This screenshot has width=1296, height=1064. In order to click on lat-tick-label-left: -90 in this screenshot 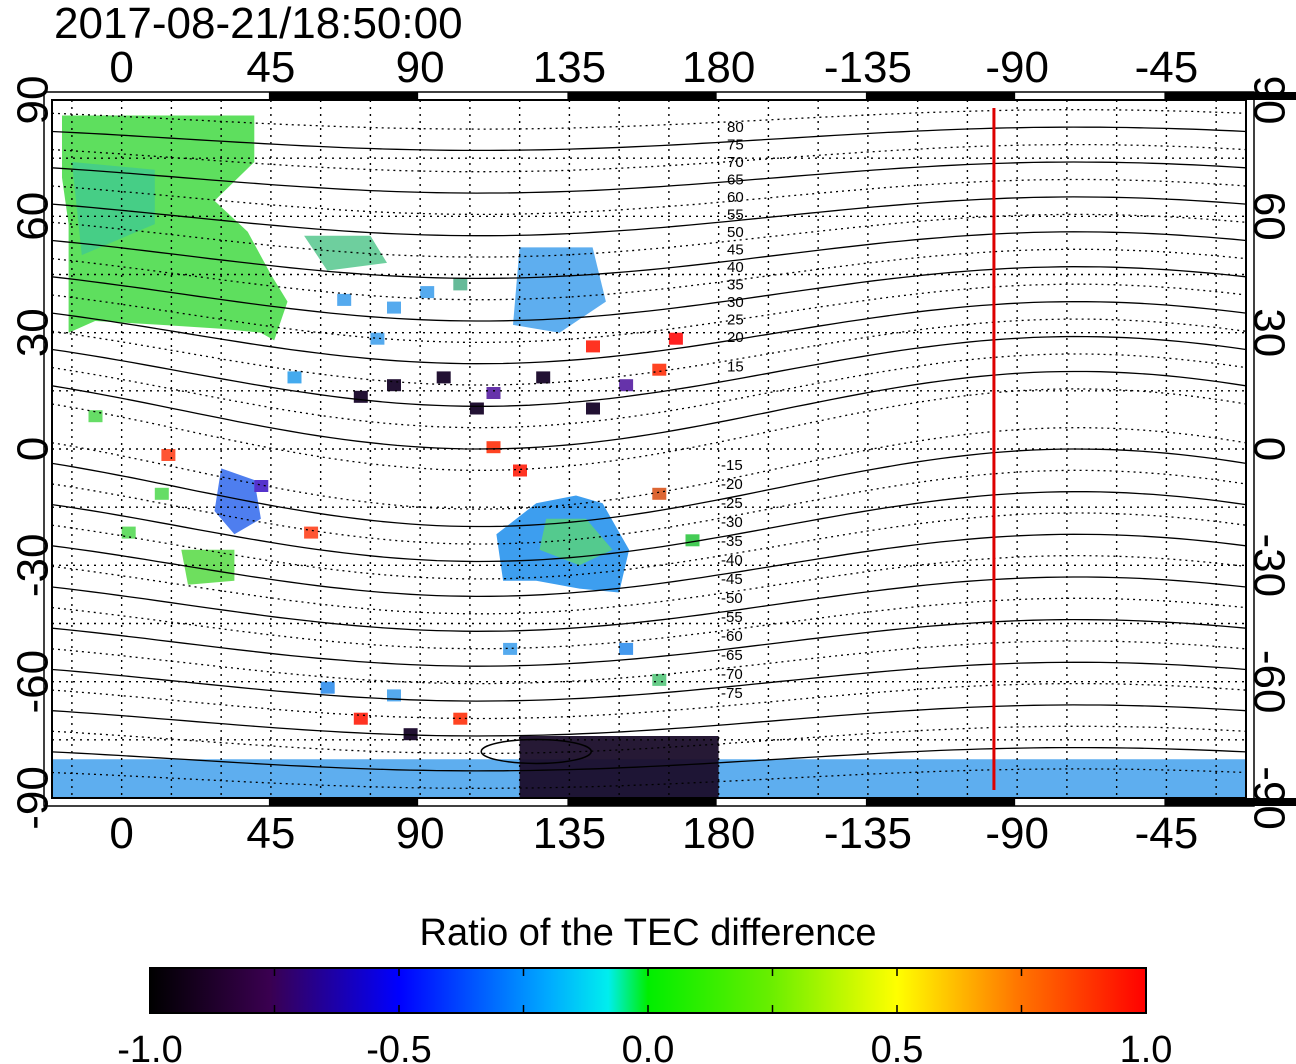, I will do `click(33, 798)`.